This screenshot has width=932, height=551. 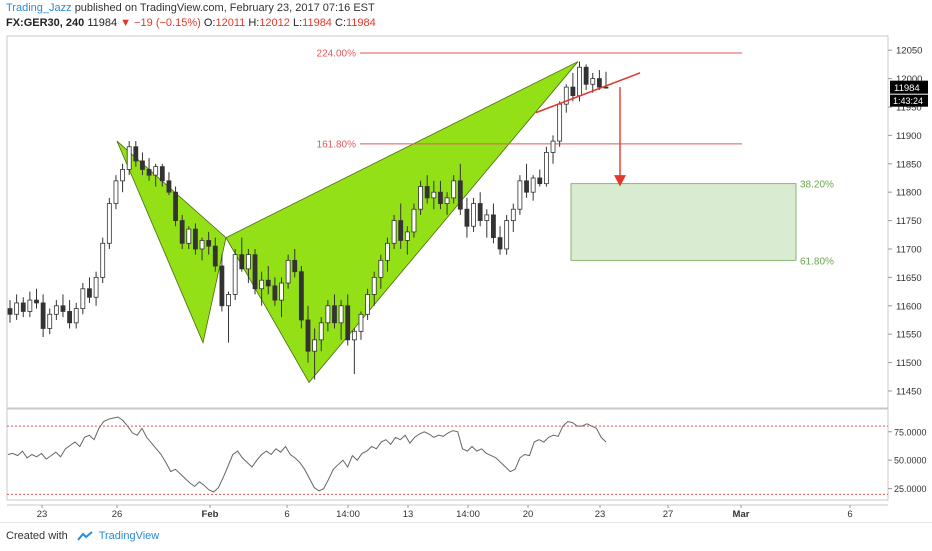 What do you see at coordinates (102, 23) in the screenshot?
I see `price-value: 11984` at bounding box center [102, 23].